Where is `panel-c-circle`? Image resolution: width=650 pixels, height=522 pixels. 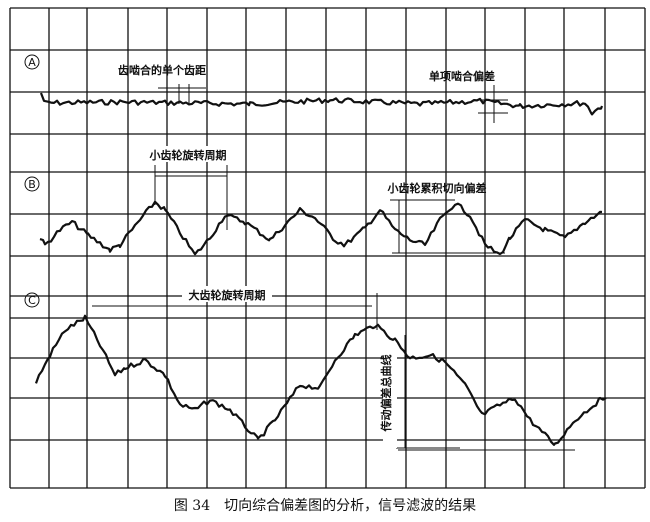 panel-c-circle is located at coordinates (32, 300).